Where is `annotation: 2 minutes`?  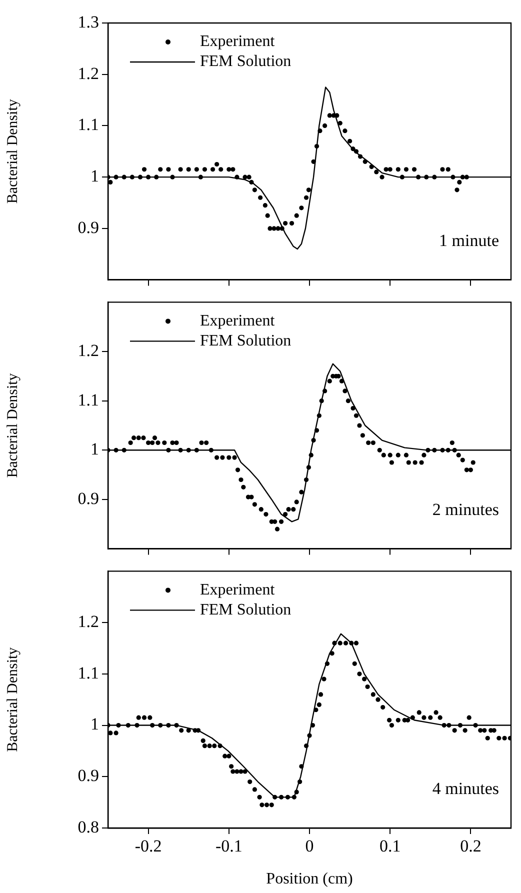
annotation: 2 minutes is located at coordinates (465, 509).